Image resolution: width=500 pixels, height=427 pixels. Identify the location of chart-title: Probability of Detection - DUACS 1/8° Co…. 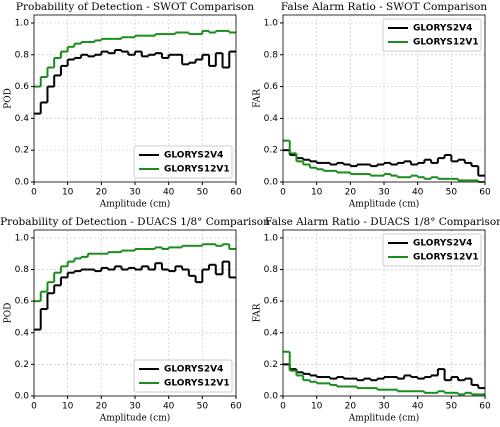
(135, 222).